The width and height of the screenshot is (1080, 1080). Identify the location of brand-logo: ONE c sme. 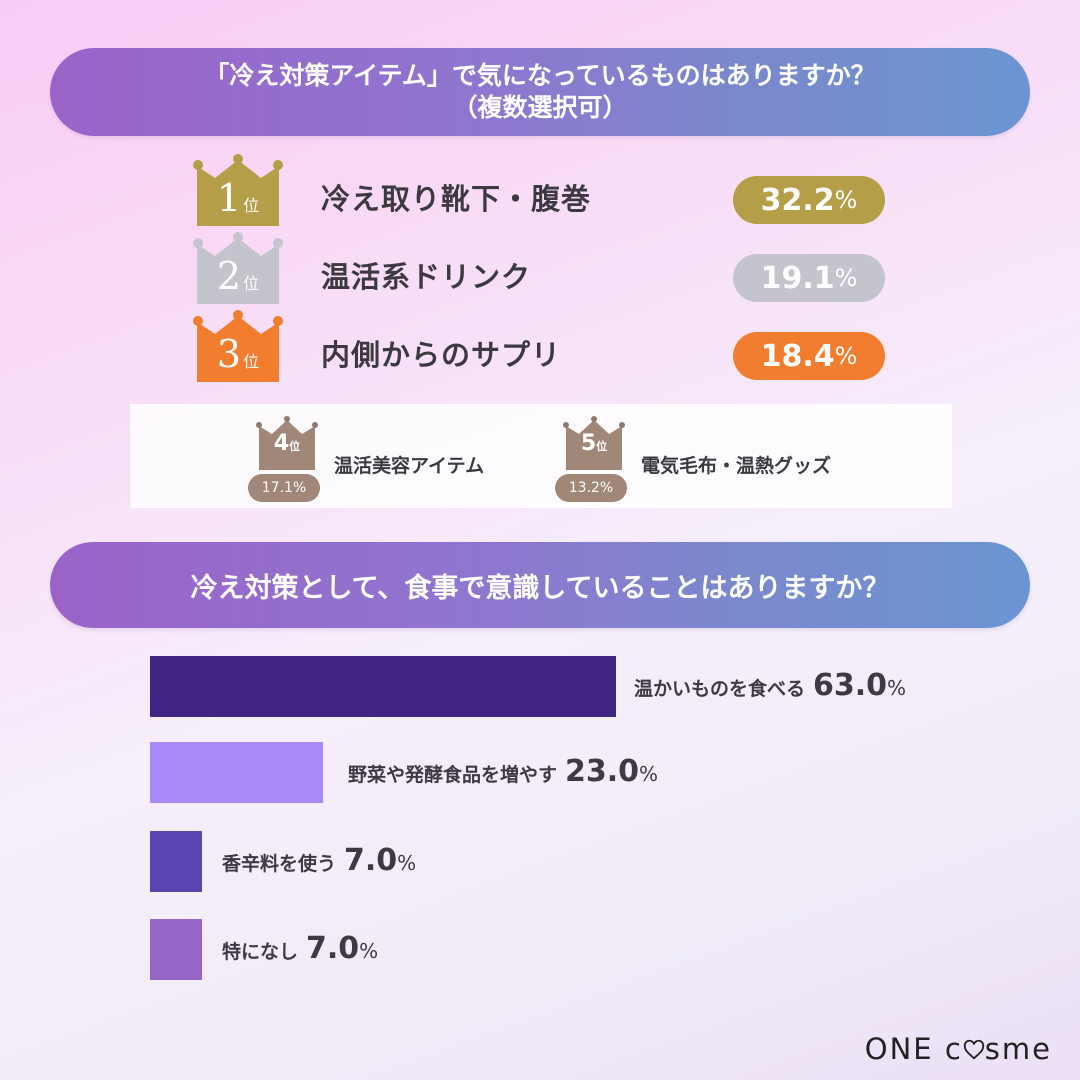
(958, 1049).